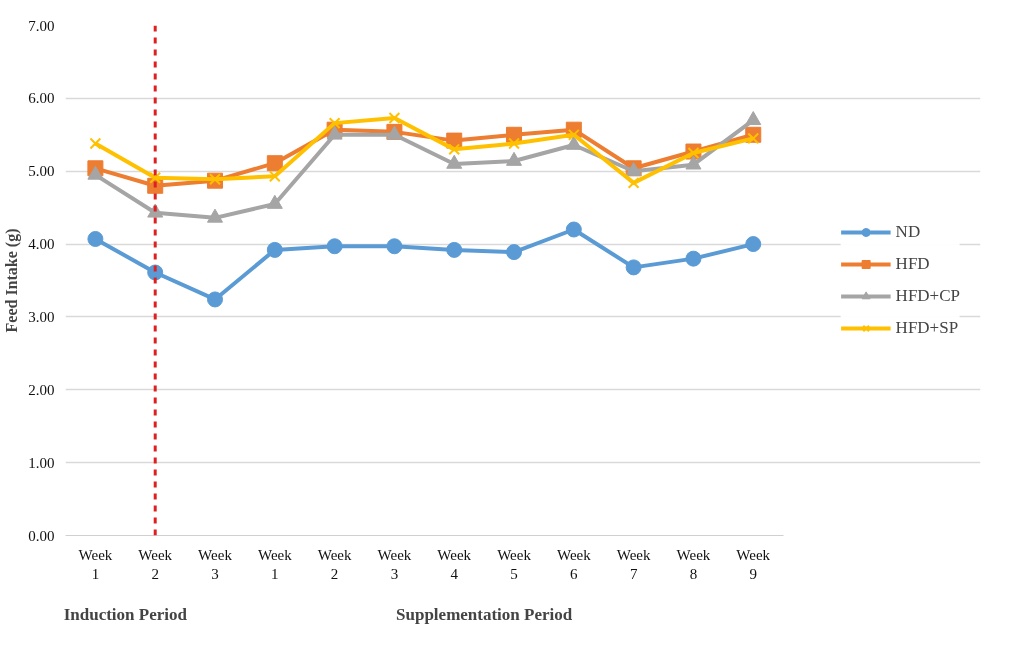  I want to click on y-tick-label: 1.00, so click(41, 462).